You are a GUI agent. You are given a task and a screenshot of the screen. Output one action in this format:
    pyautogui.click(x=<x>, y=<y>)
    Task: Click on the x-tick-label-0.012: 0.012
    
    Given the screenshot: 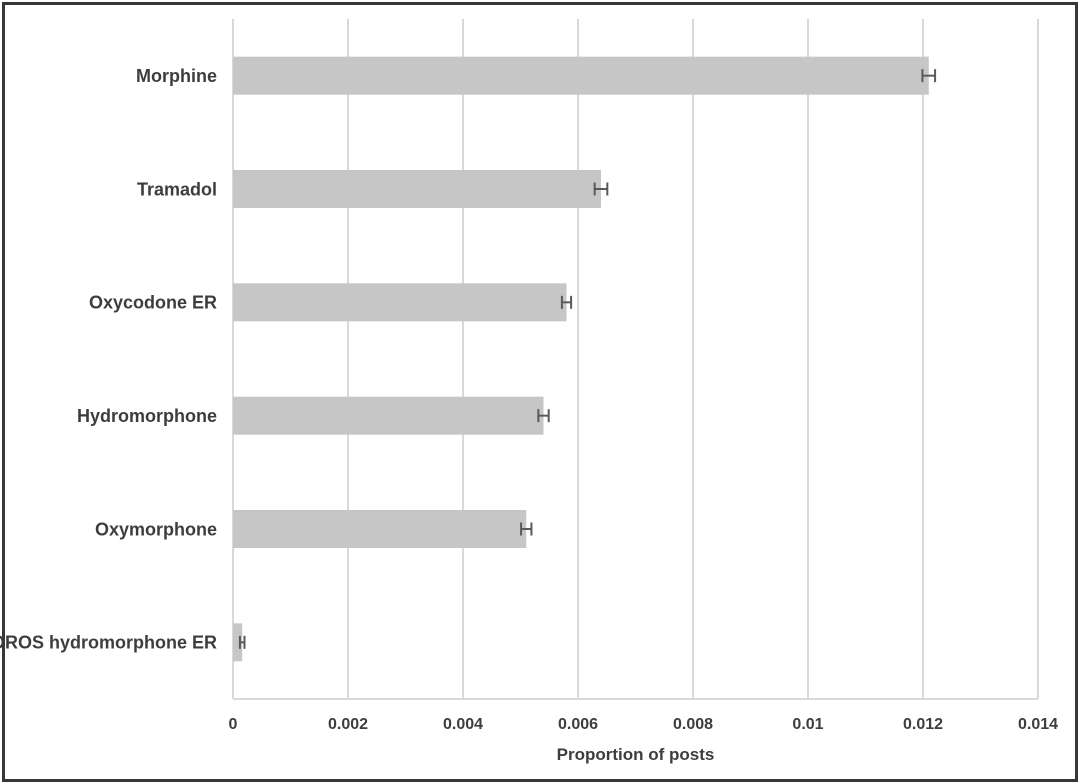 What is the action you would take?
    pyautogui.click(x=923, y=724)
    